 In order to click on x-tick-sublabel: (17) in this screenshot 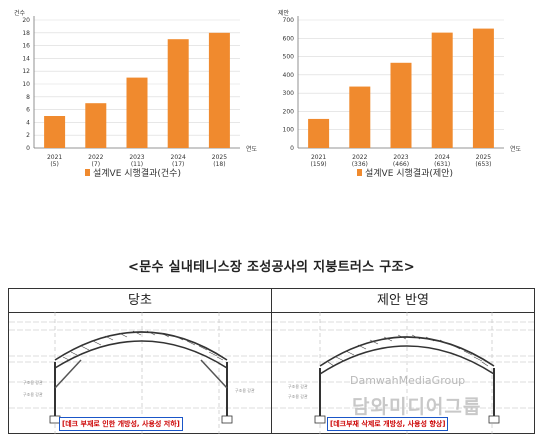, I will do `click(178, 164)`.